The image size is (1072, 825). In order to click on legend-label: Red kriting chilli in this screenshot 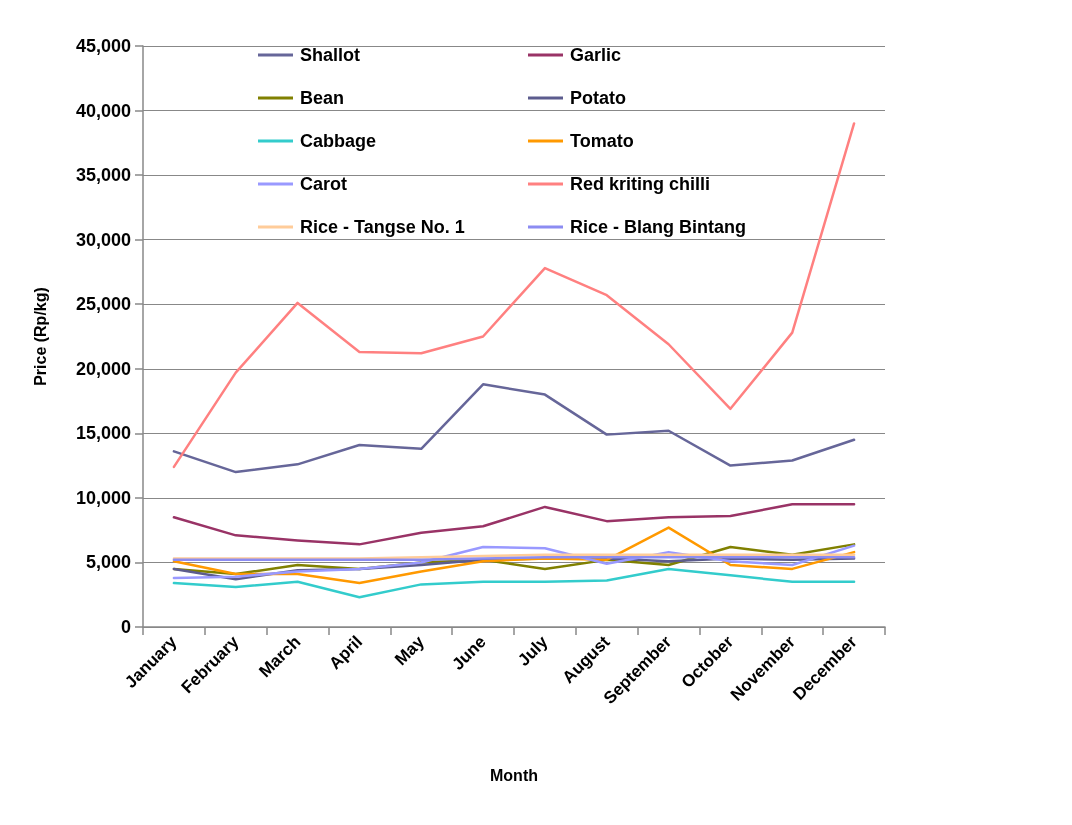, I will do `click(640, 184)`.